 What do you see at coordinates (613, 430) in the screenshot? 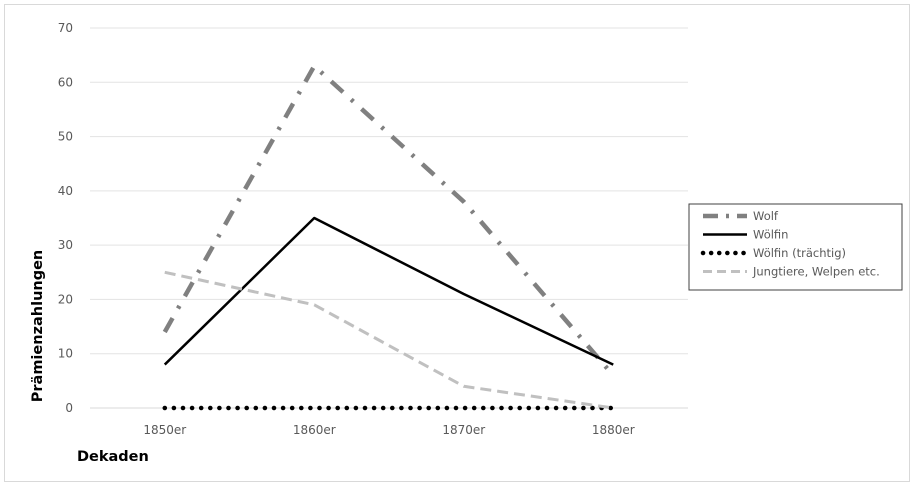
I see `x-tick-label: 1880er` at bounding box center [613, 430].